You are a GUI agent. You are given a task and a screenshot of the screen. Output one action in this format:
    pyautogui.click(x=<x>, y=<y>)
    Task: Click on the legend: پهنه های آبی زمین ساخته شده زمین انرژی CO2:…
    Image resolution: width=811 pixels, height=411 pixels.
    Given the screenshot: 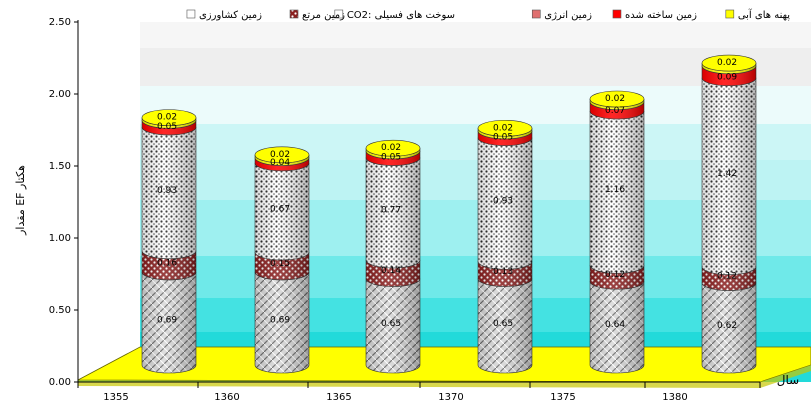 What is the action you would take?
    pyautogui.click(x=488, y=14)
    